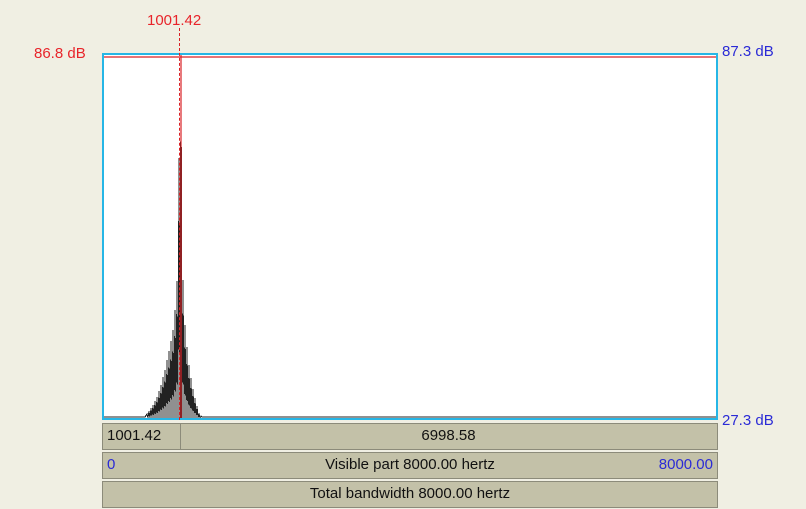  I want to click on selection-range-bar: 1001.42 6998.58, so click(410, 436).